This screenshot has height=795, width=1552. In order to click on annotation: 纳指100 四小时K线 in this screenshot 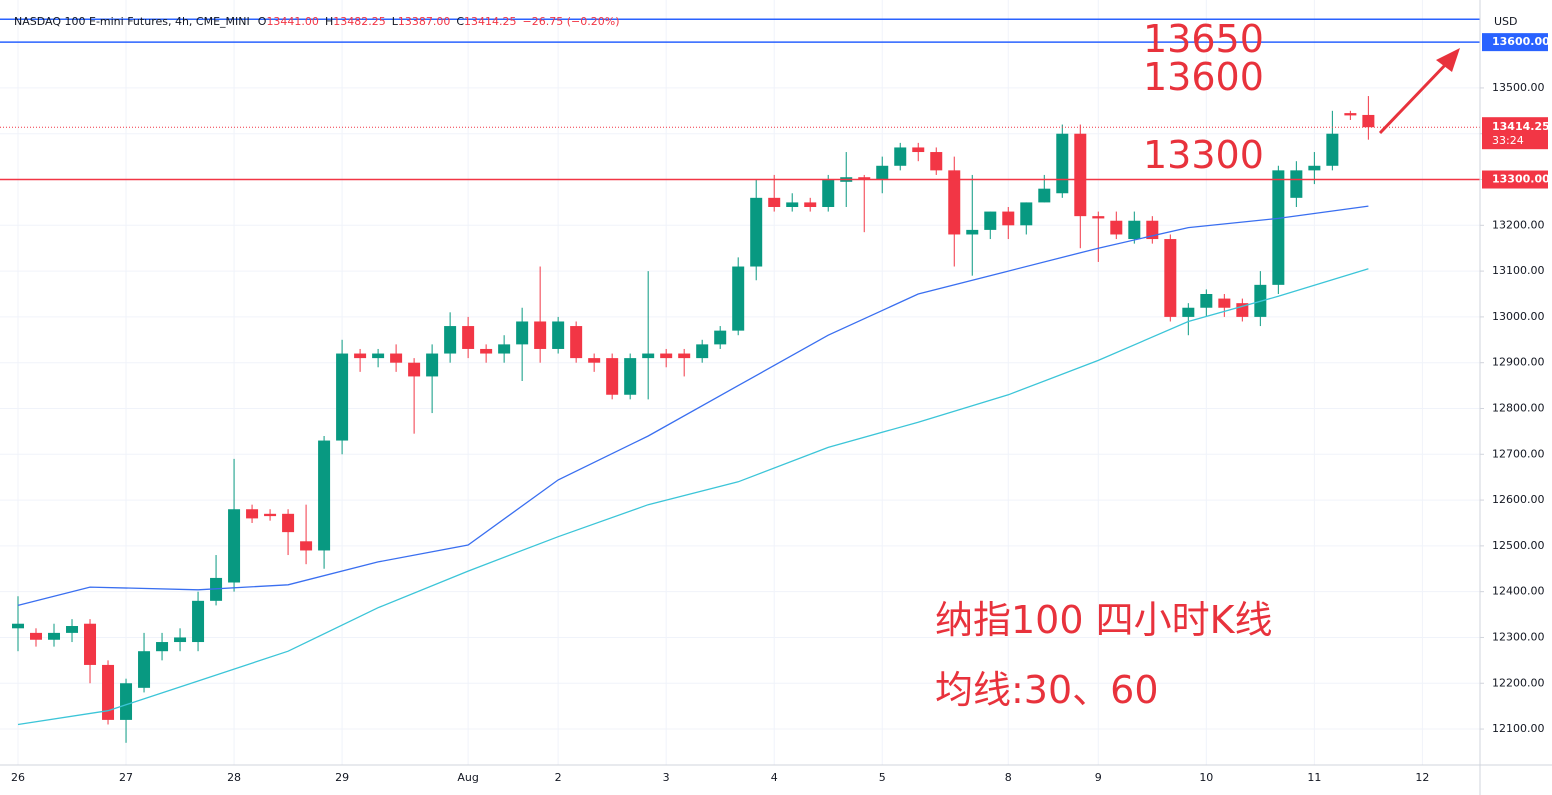, I will do `click(1104, 620)`.